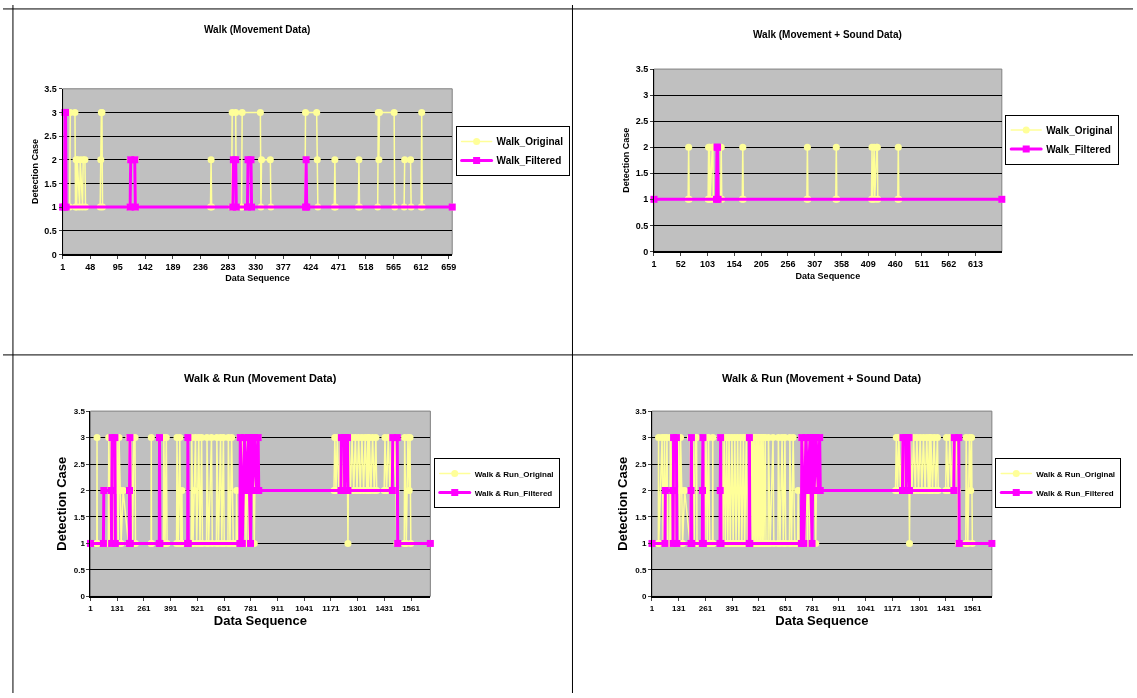 The image size is (1137, 698). What do you see at coordinates (256, 267) in the screenshot?
I see `x-tick-label: 330` at bounding box center [256, 267].